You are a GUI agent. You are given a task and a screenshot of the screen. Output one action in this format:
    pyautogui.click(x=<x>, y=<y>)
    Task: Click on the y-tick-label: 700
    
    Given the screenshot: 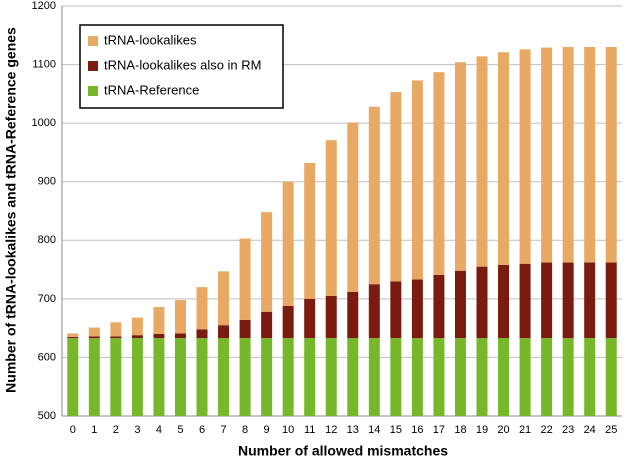 What is the action you would take?
    pyautogui.click(x=47, y=299)
    